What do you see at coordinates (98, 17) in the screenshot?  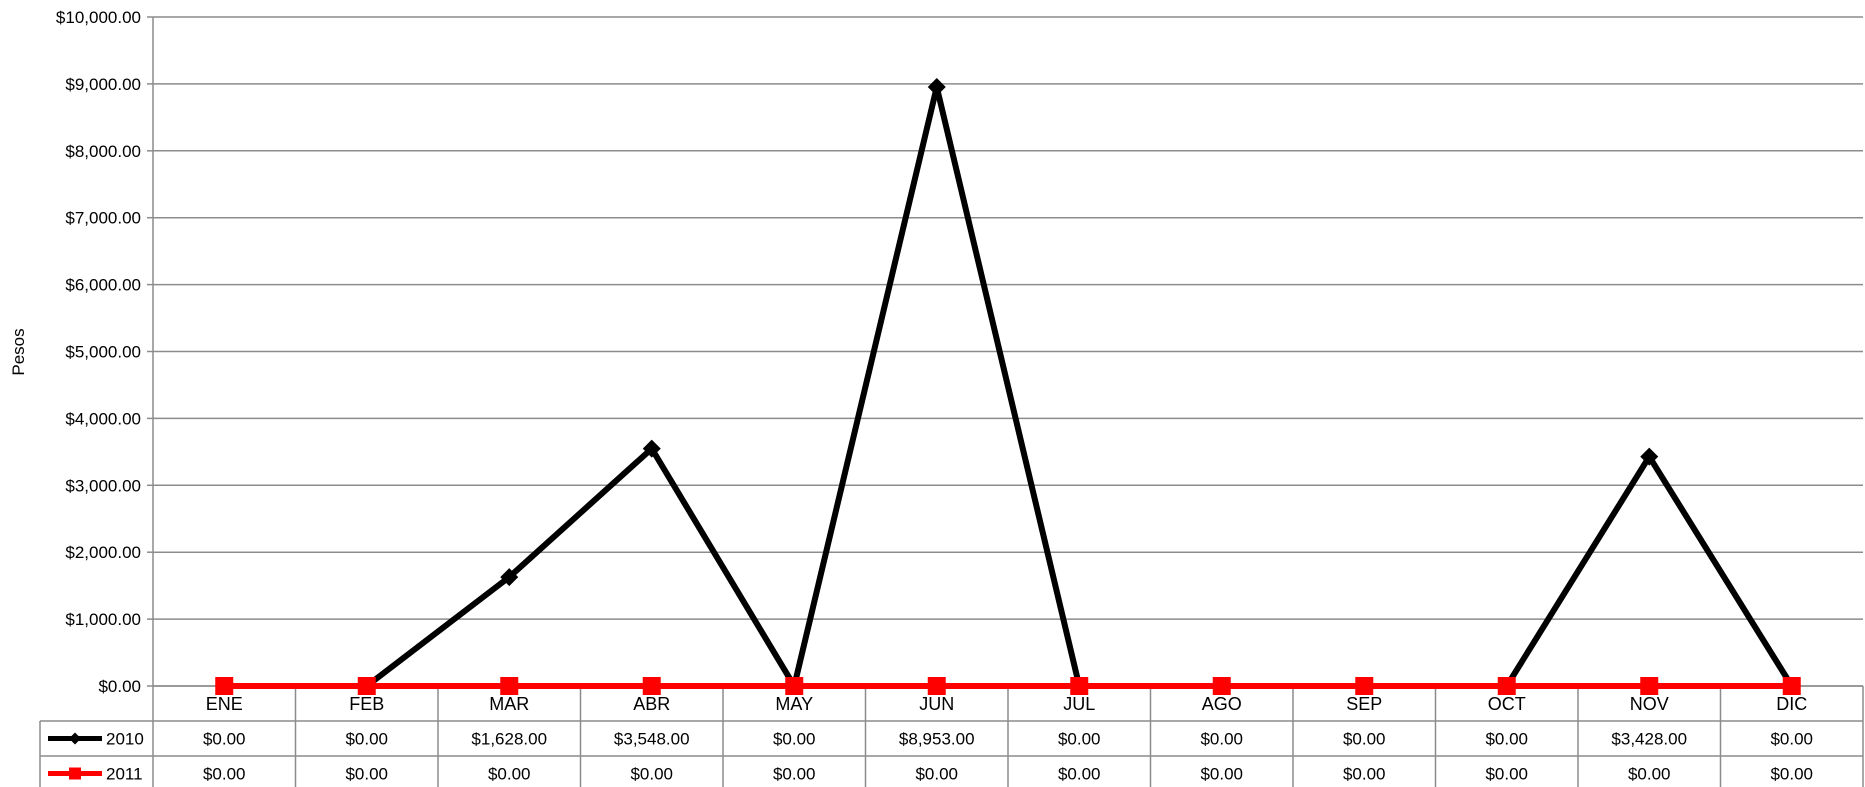 I see `y-tick-label: $10,000.00` at bounding box center [98, 17].